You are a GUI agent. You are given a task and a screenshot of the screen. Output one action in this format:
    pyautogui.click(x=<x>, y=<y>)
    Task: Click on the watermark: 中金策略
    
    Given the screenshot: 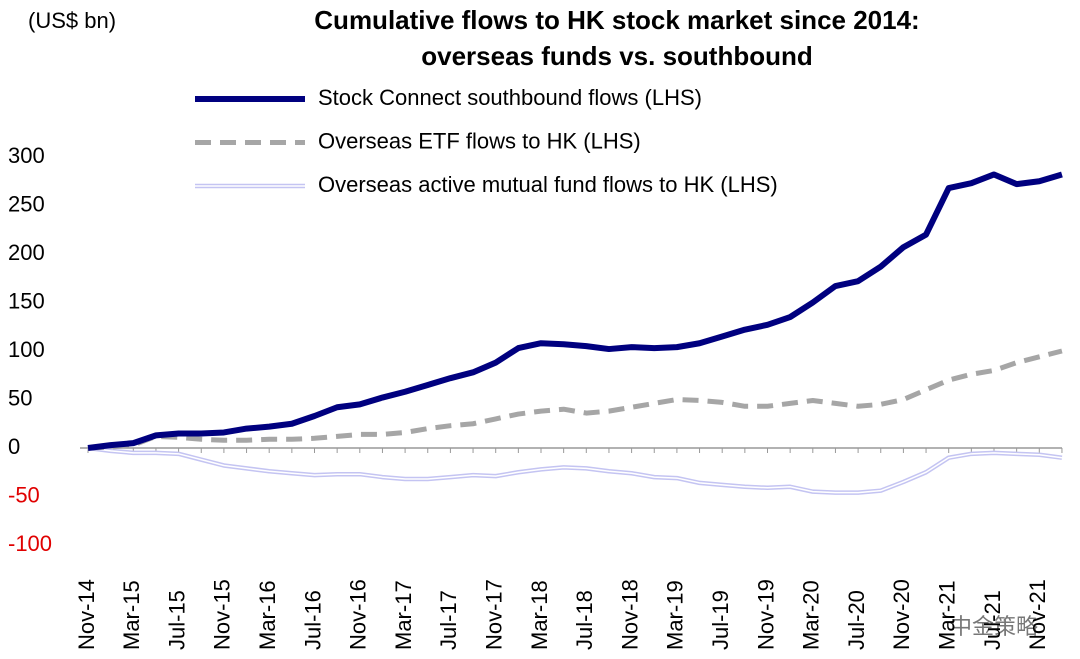 What is the action you would take?
    pyautogui.click(x=994, y=626)
    